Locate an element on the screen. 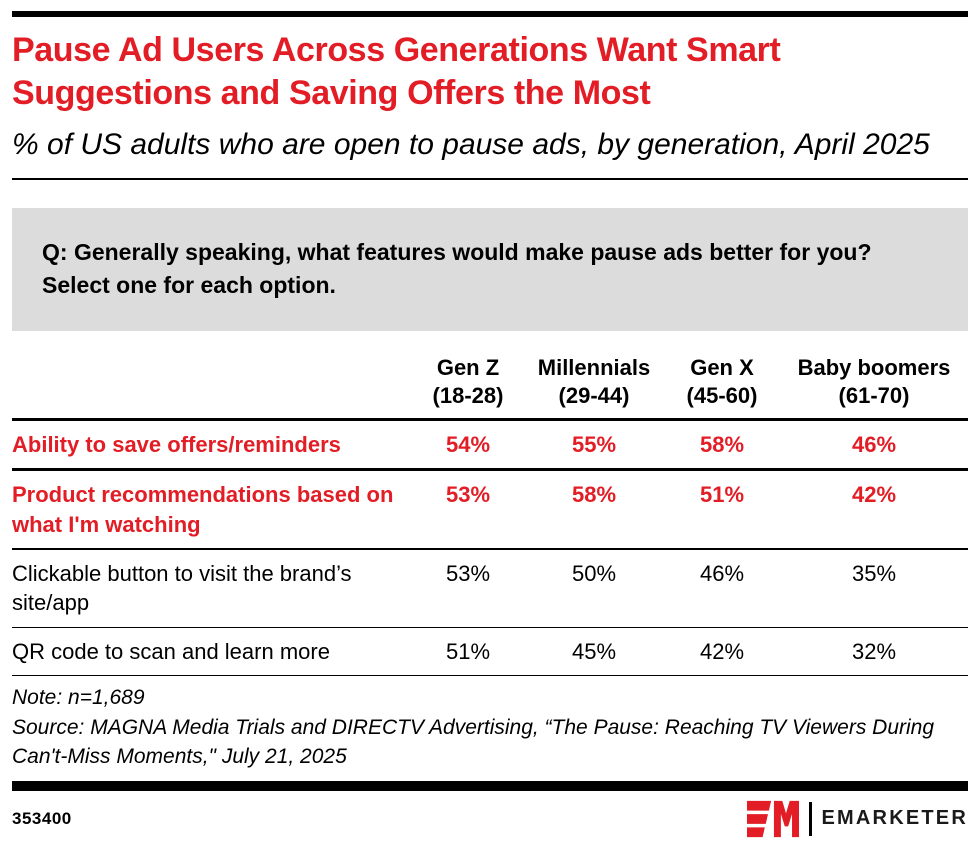  column-header-baby-boomers: Baby boomers (61-70) is located at coordinates (874, 387).